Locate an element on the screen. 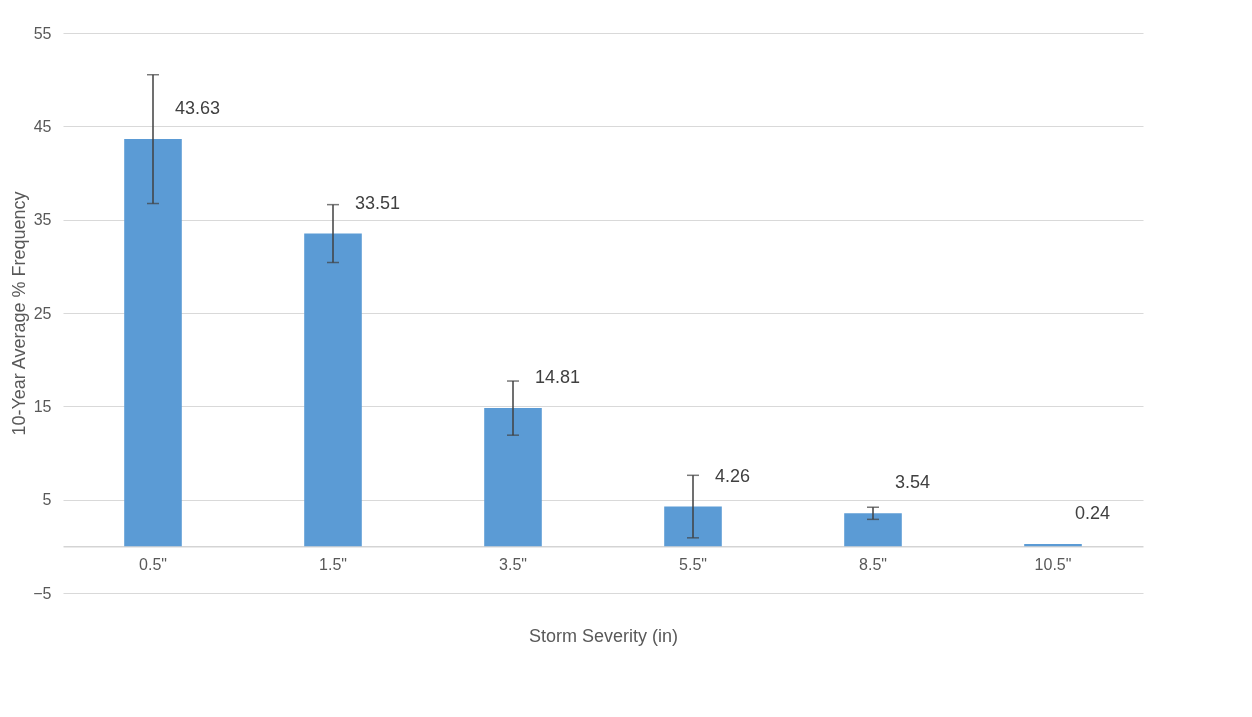 This screenshot has height=717, width=1252. y-tick-label: 45 is located at coordinates (42, 126).